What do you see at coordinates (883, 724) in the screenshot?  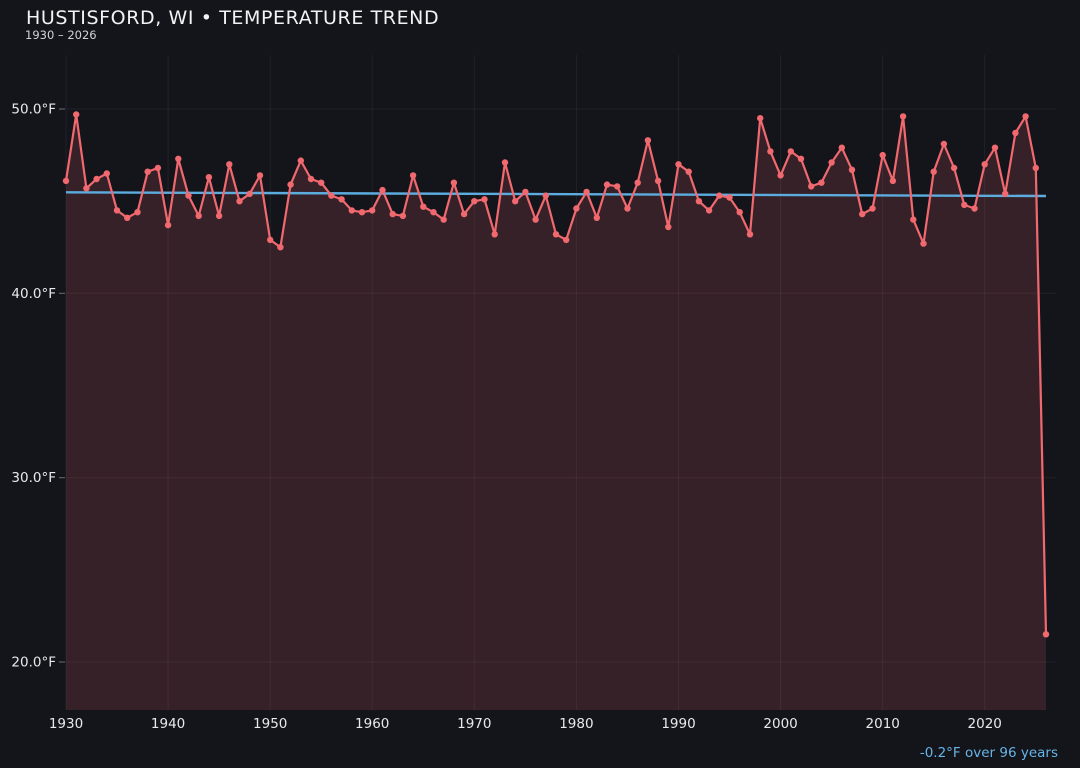 I see `x-tick-label: 2010` at bounding box center [883, 724].